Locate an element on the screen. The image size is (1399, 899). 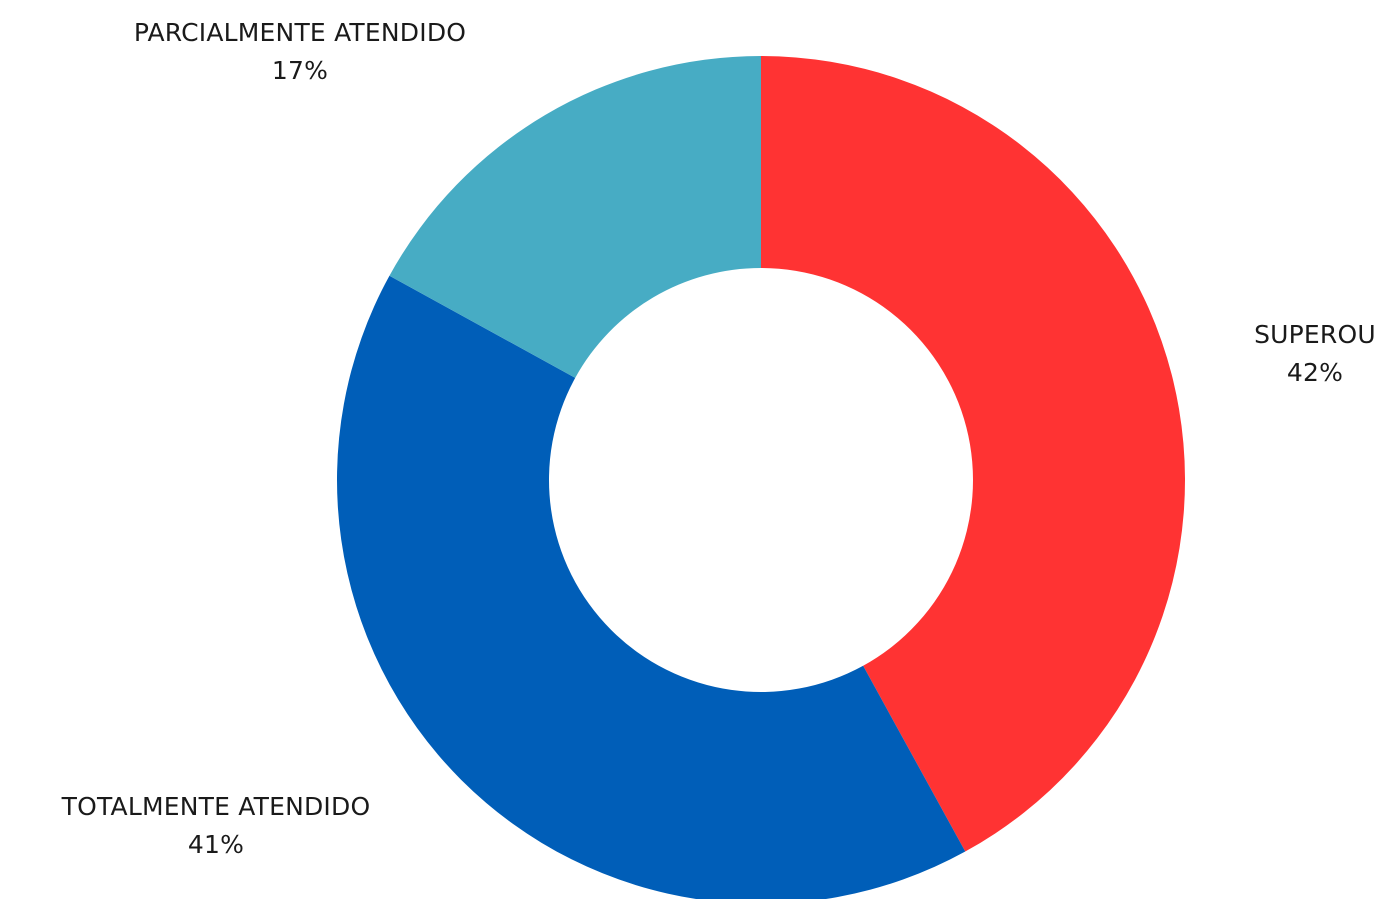
slice-category-label: SUPEROU is located at coordinates (1315, 334).